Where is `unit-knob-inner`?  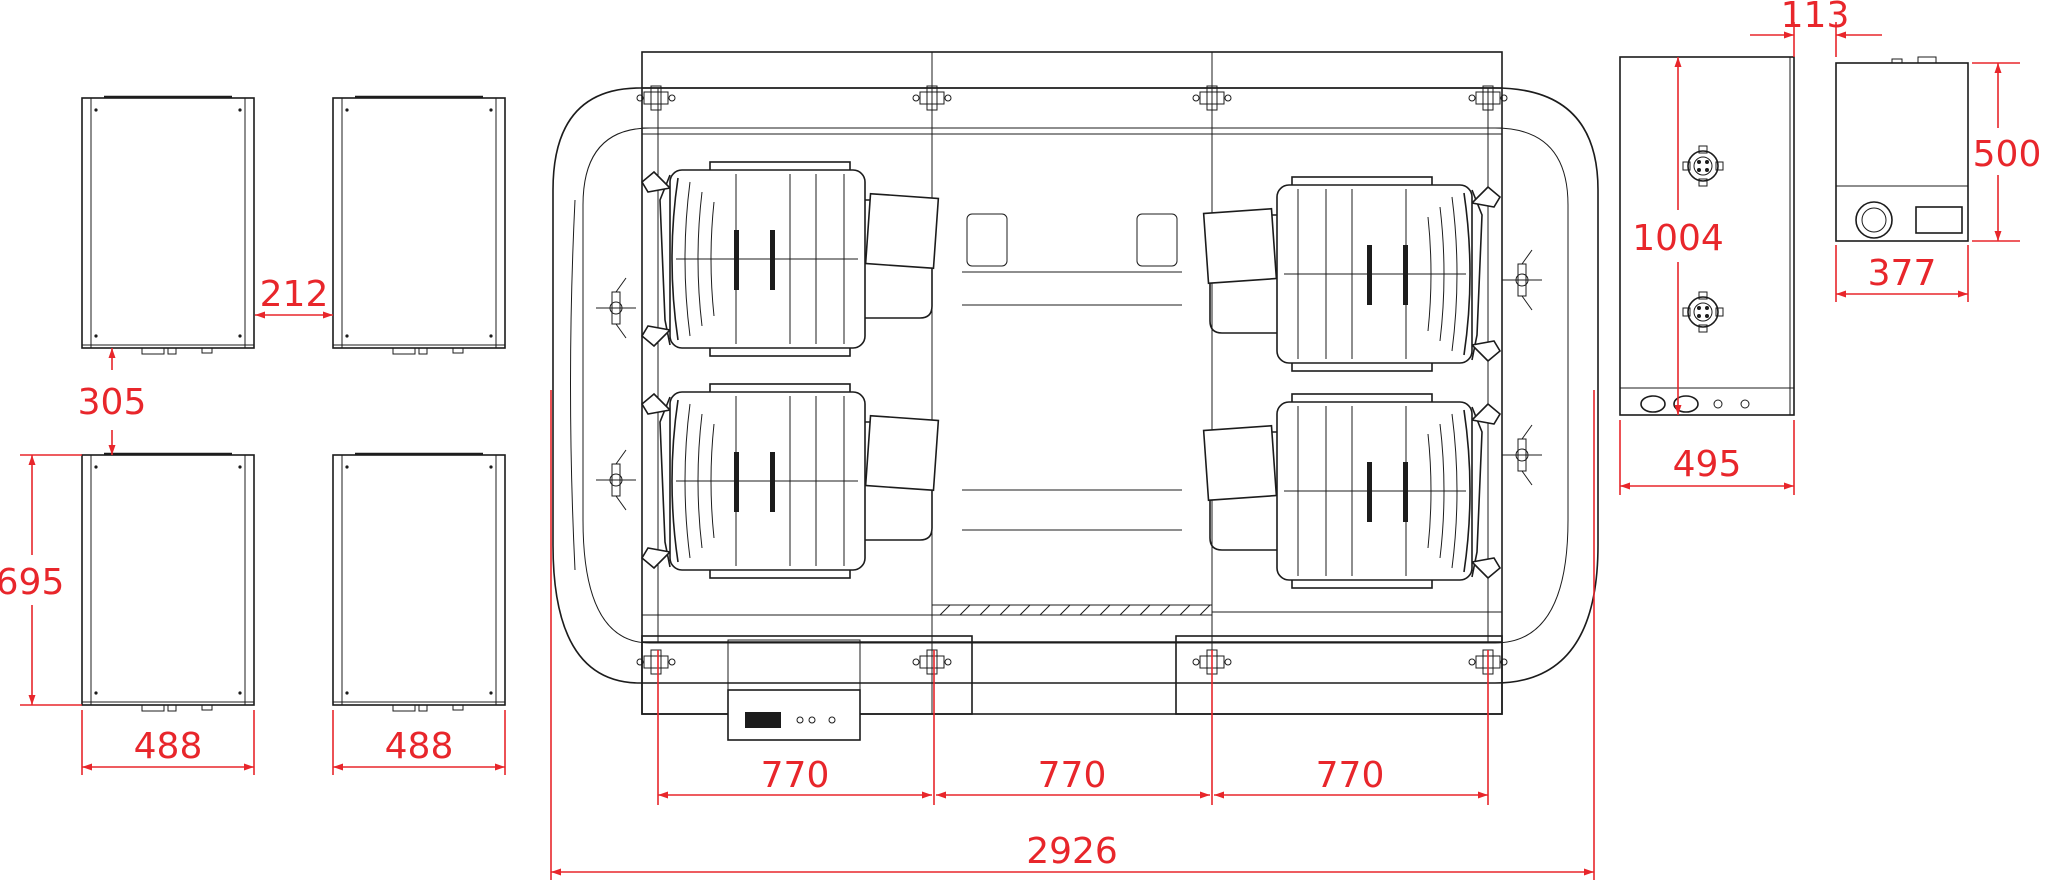
unit-knob-inner is located at coordinates (1874, 220).